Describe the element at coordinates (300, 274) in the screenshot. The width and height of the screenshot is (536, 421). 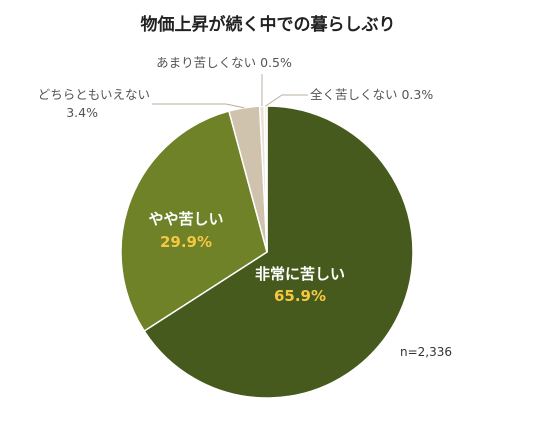
I see `slice-label-1: 非常に苦しい` at that location.